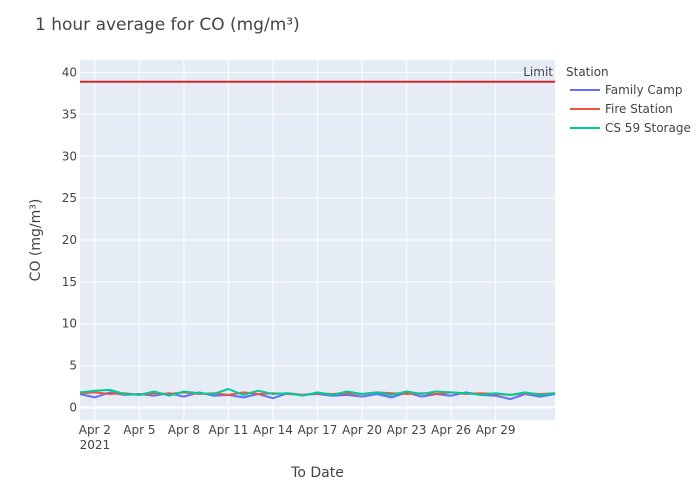 This screenshot has height=500, width=700. Describe the element at coordinates (69, 324) in the screenshot. I see `y-tick-label: 10` at that location.